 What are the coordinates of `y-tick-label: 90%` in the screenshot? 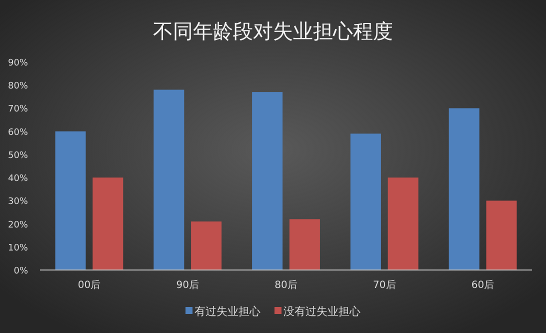 It's located at (18, 63).